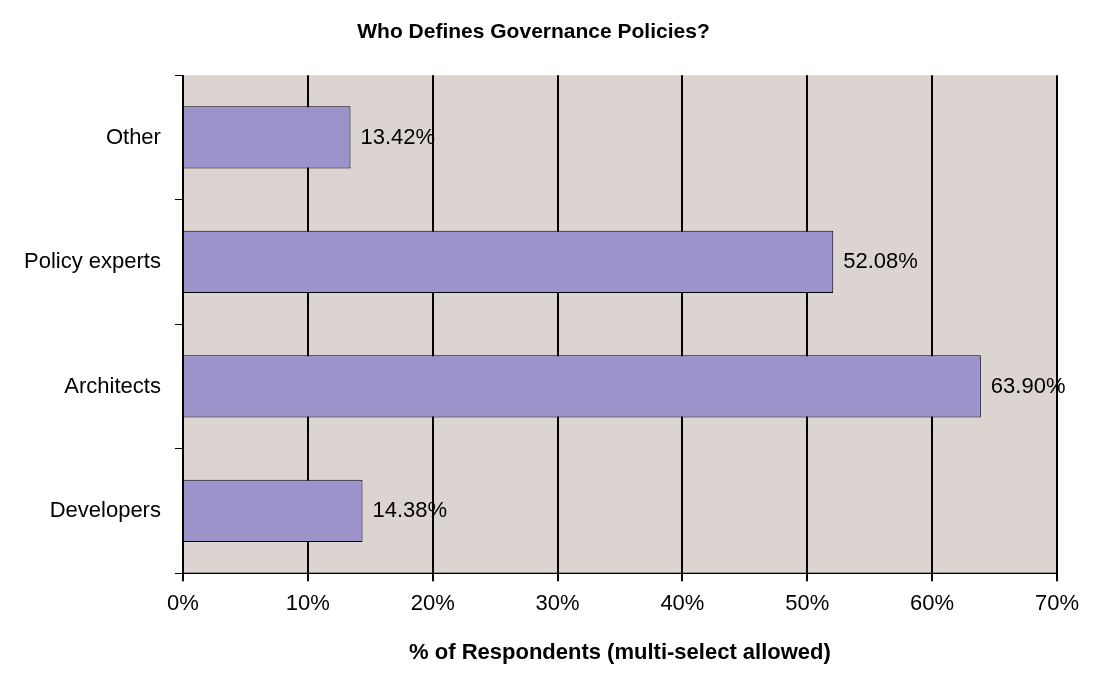 The image size is (1117, 680). What do you see at coordinates (133, 136) in the screenshot?
I see `y-tick-label: Other` at bounding box center [133, 136].